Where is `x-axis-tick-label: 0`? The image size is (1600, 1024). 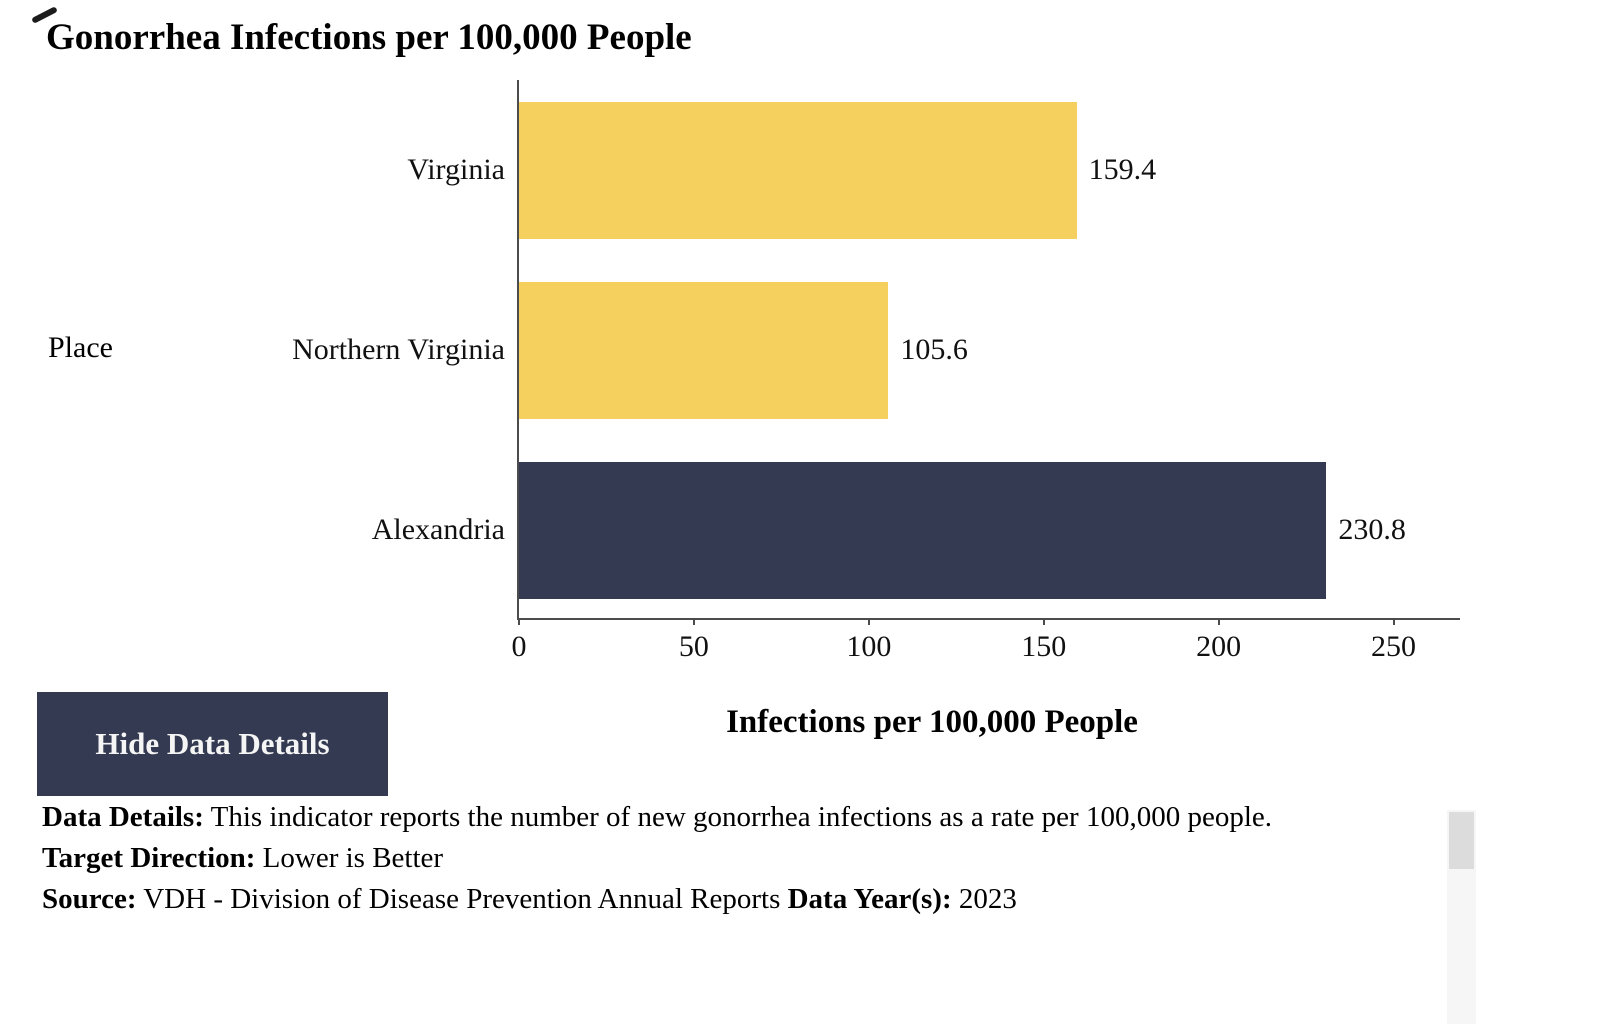
x-axis-tick-label: 0 is located at coordinates (519, 646).